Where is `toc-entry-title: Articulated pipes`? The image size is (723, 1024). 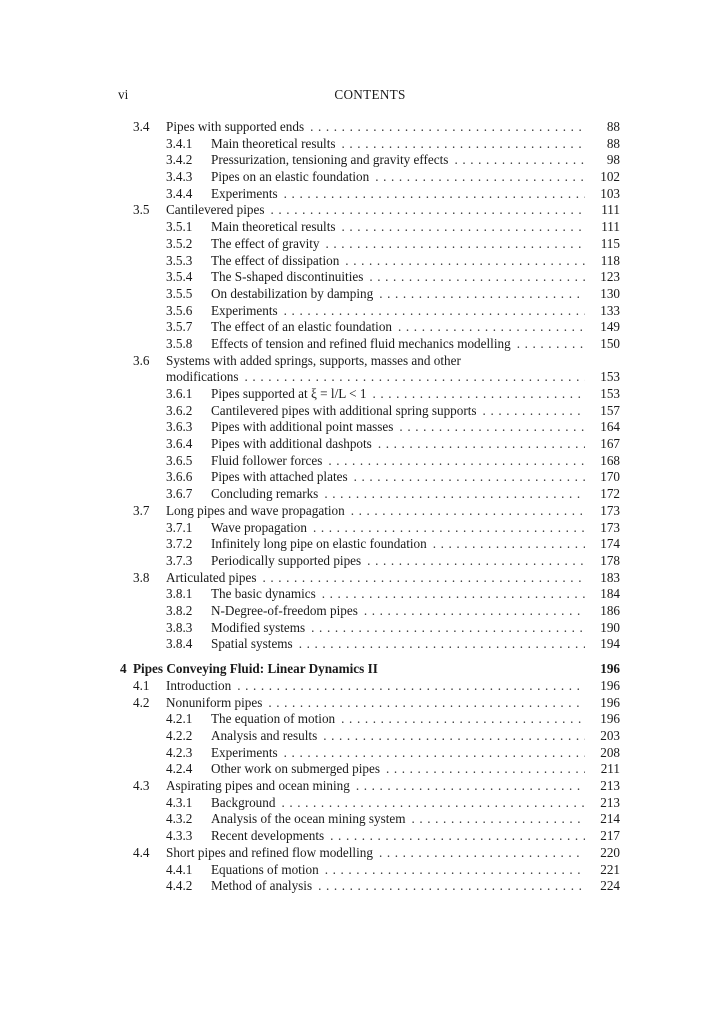 toc-entry-title: Articulated pipes is located at coordinates (211, 577).